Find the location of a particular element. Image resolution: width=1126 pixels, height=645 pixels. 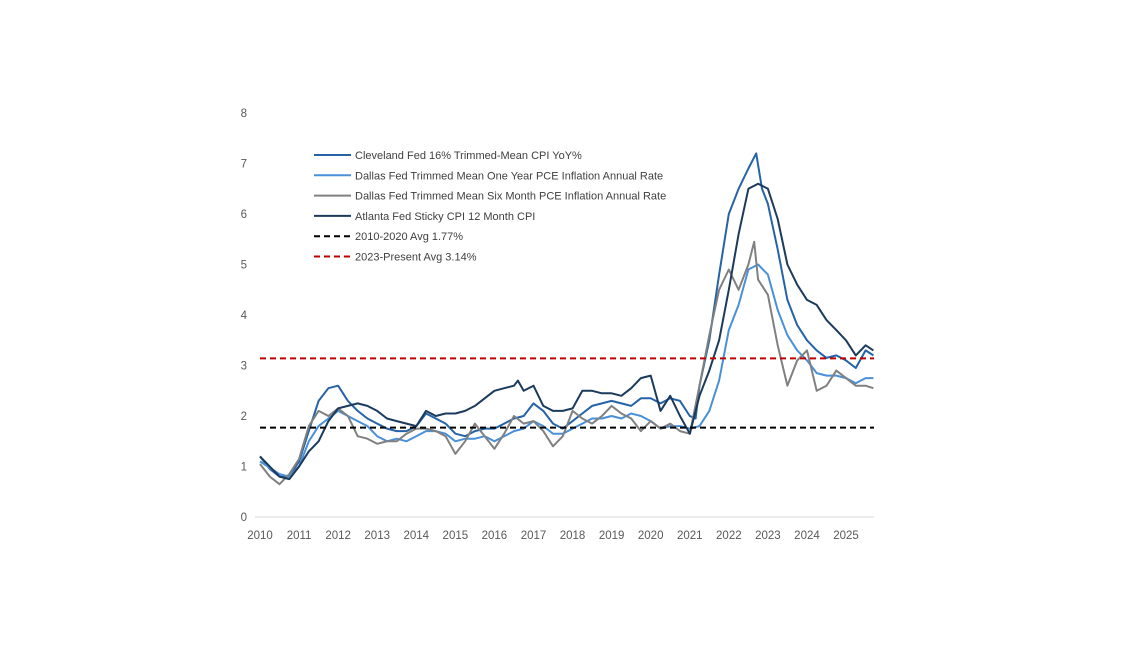

y-tick-label: 4 is located at coordinates (244, 316).